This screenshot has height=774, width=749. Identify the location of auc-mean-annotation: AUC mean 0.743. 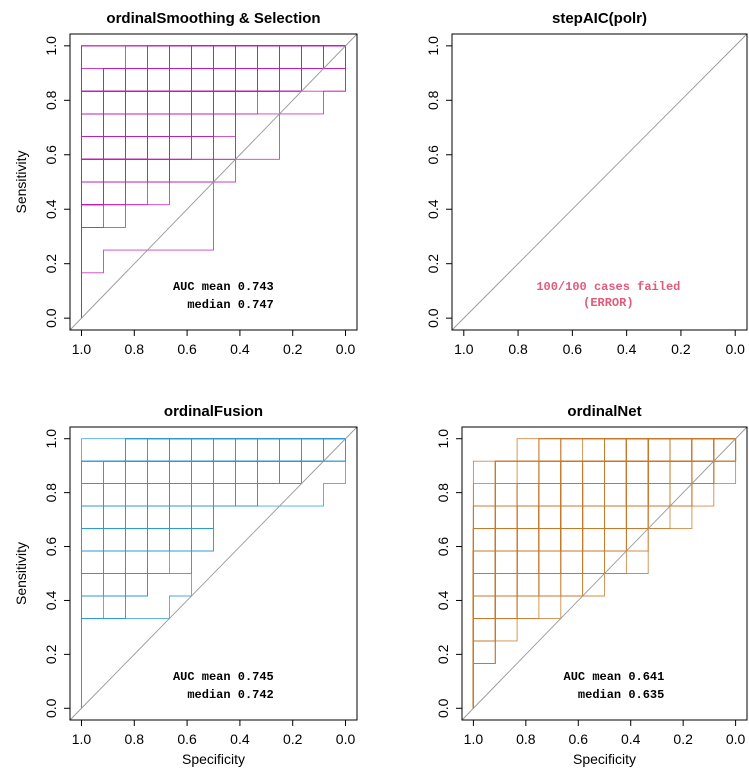
(223, 287).